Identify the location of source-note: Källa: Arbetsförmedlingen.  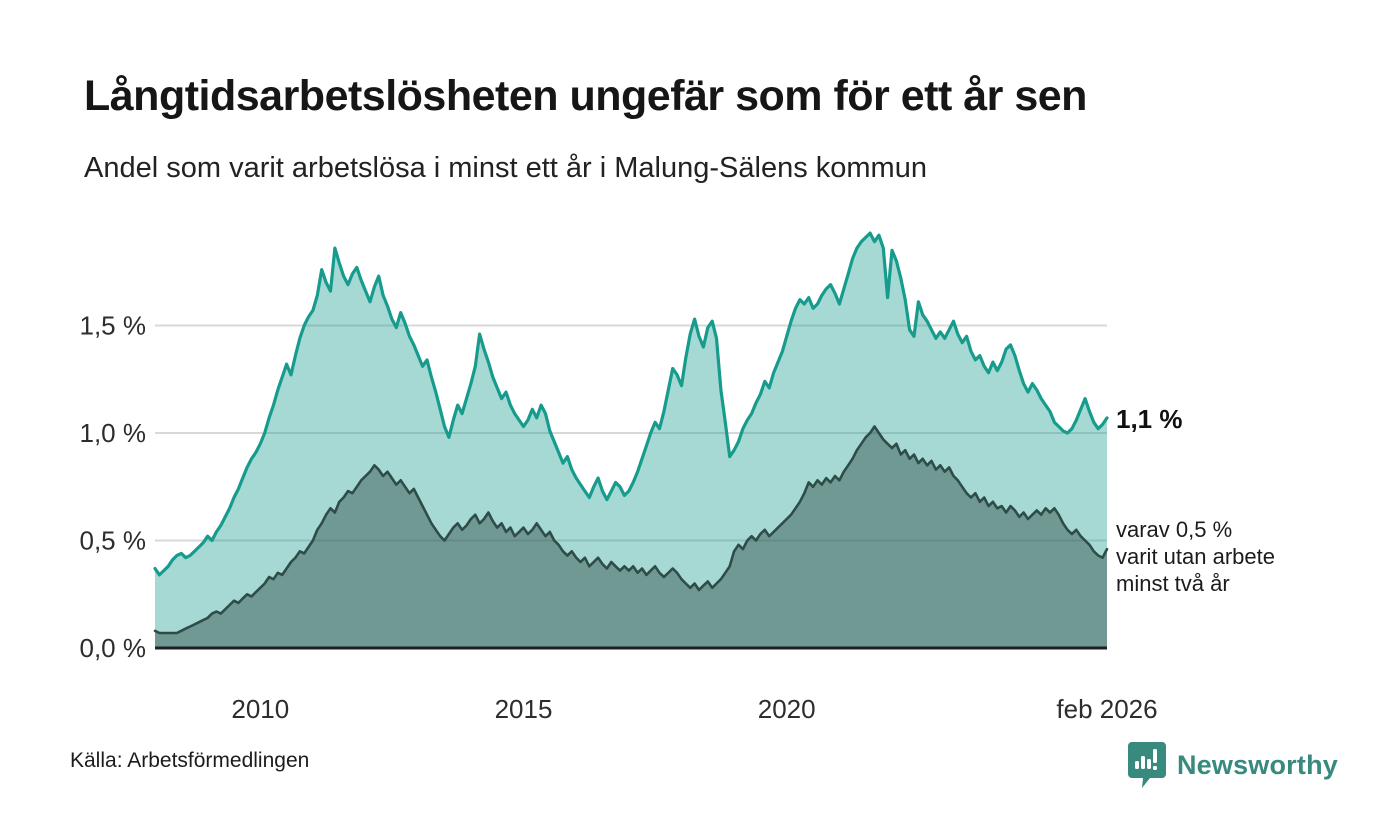
(190, 760).